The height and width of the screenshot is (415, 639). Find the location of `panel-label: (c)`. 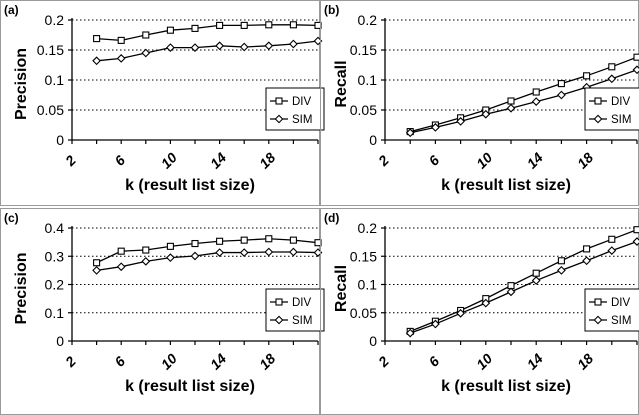

panel-label: (c) is located at coordinates (11, 218).